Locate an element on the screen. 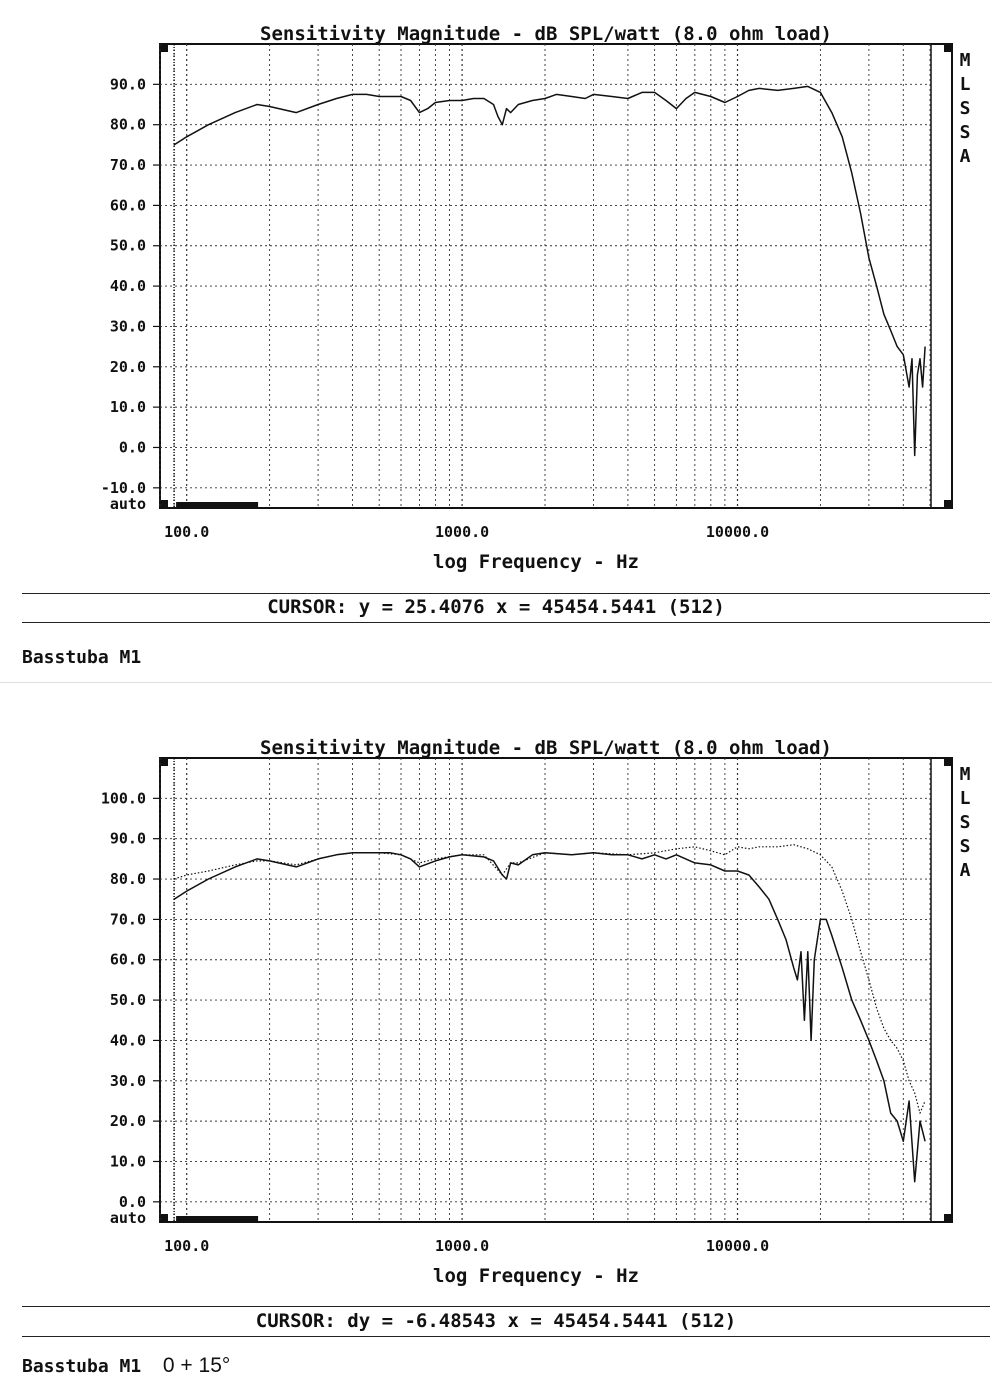  y-tick-label: 100.0 is located at coordinates (123, 798).